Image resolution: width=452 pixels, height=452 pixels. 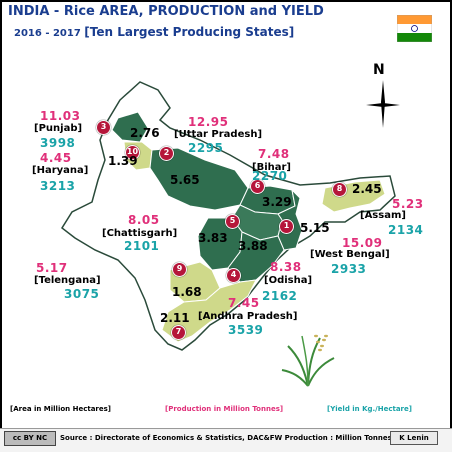 I want to click on region-andhra-pradesh, so click(x=209, y=311).